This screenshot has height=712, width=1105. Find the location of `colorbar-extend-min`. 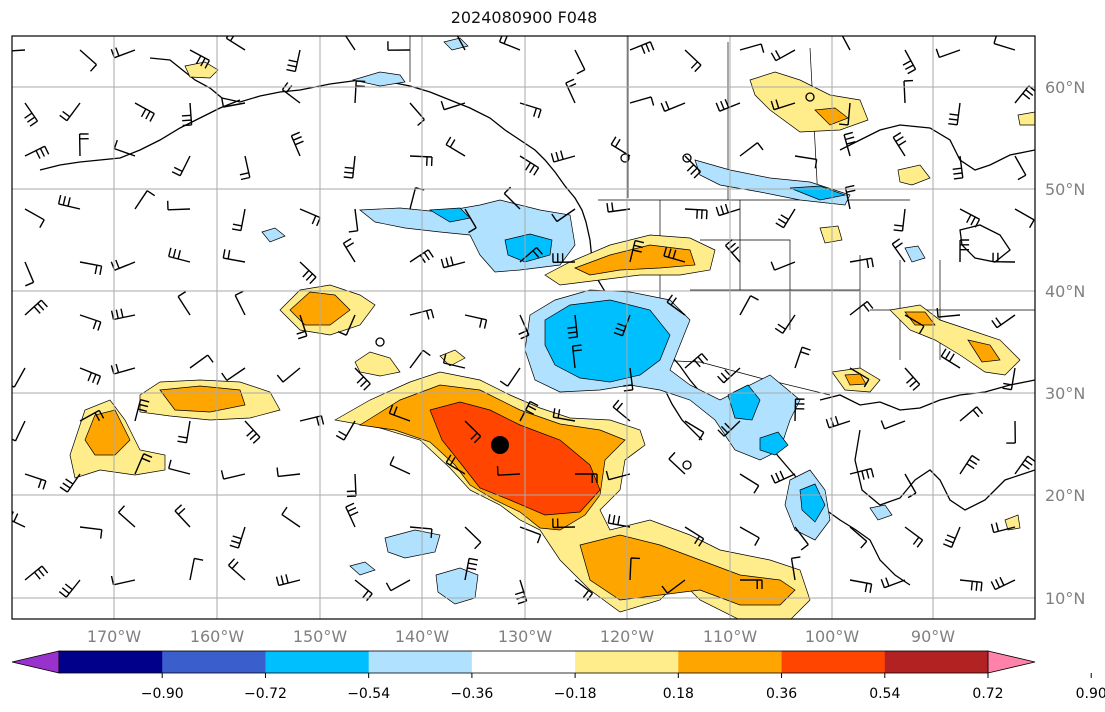

colorbar-extend-min is located at coordinates (35, 662).